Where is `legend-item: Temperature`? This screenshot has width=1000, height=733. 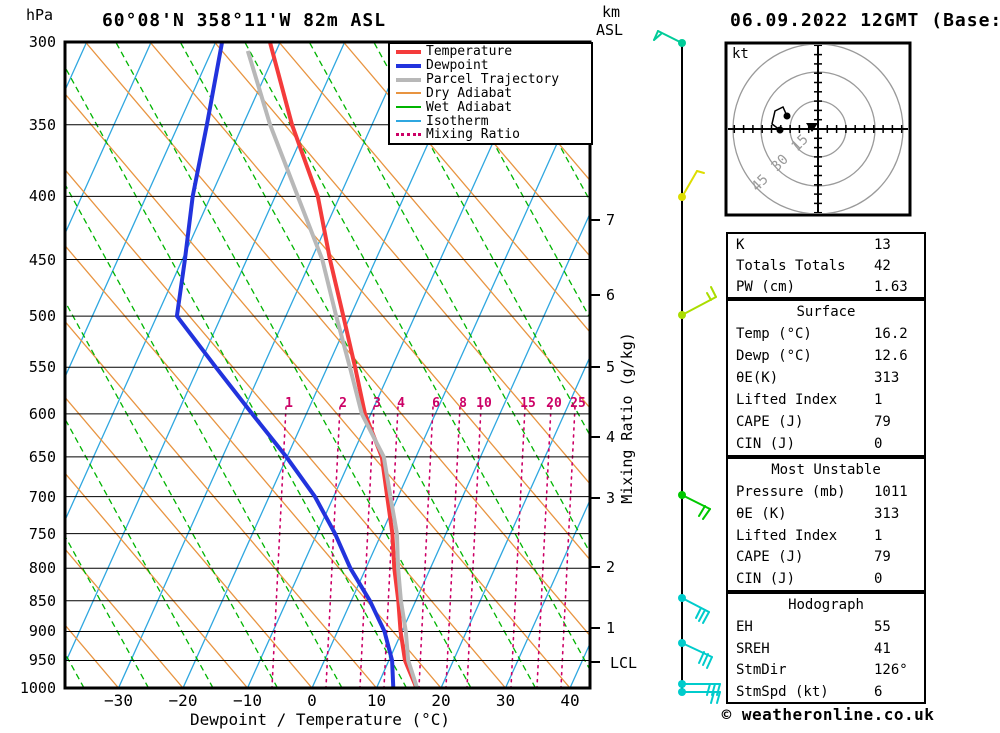 legend-item: Temperature is located at coordinates (490, 51).